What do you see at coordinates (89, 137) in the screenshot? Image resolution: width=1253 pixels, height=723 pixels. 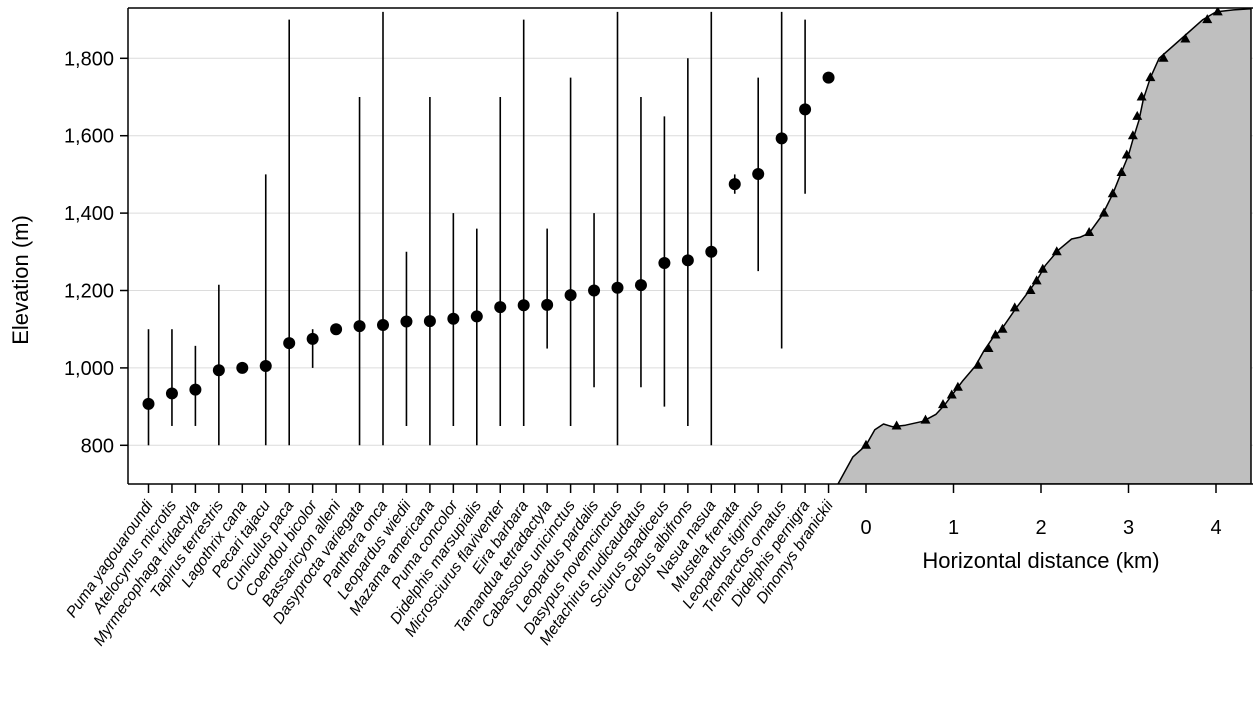 I see `y-tick-label: 1,600` at bounding box center [89, 137].